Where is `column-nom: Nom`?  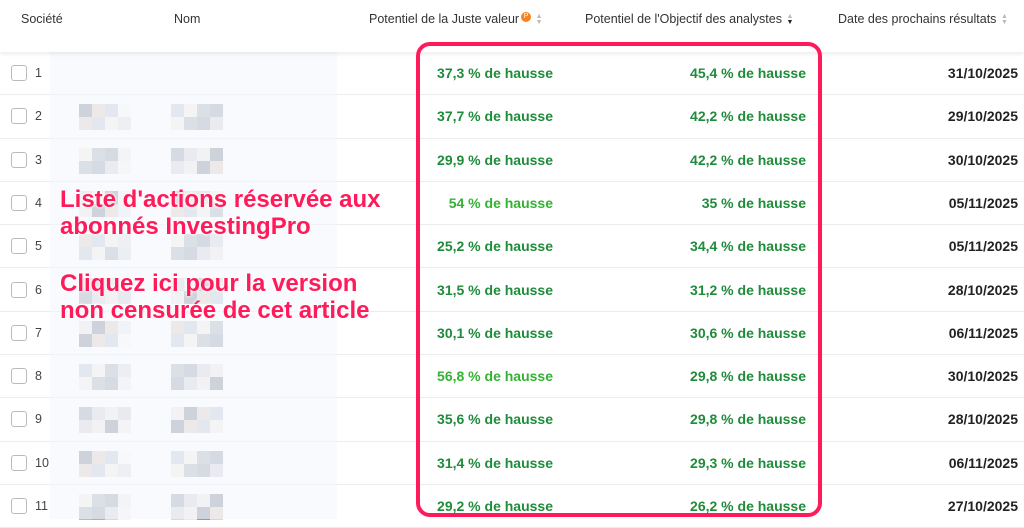 column-nom: Nom is located at coordinates (187, 19).